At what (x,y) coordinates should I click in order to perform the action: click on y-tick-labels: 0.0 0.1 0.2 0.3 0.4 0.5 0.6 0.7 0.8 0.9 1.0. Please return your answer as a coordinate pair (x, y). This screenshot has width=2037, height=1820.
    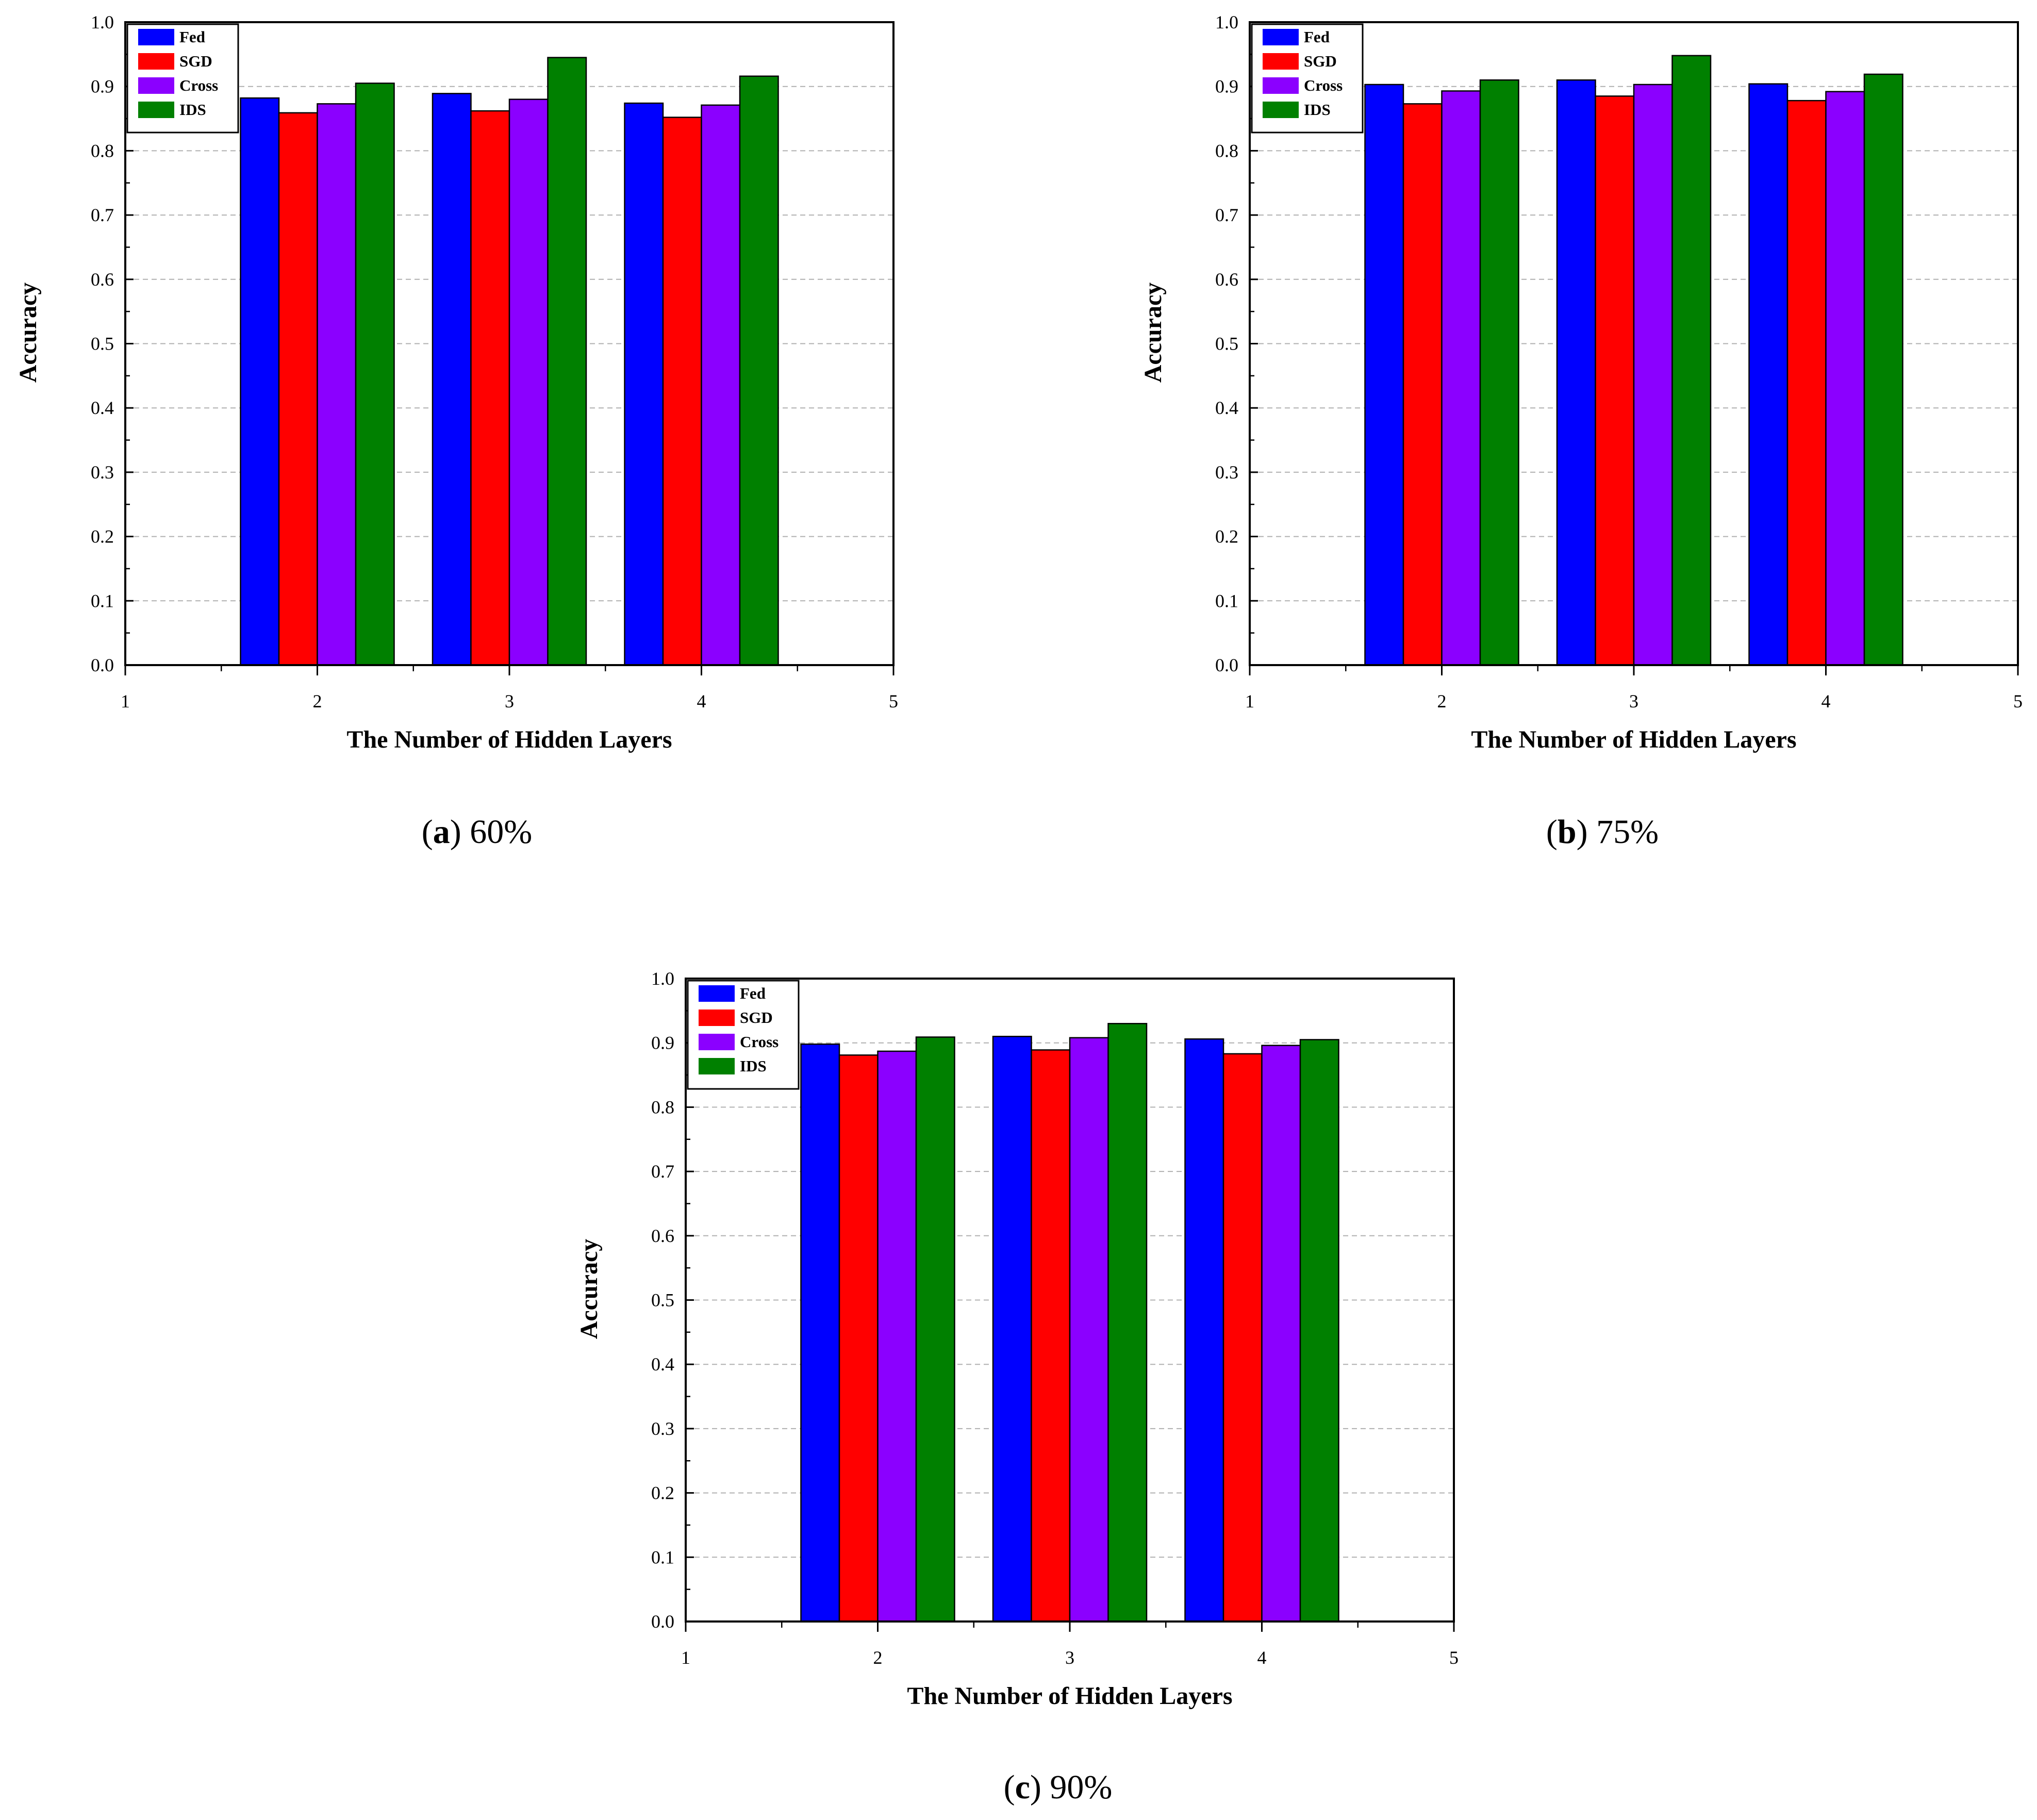
    Looking at the image, I should click on (102, 343).